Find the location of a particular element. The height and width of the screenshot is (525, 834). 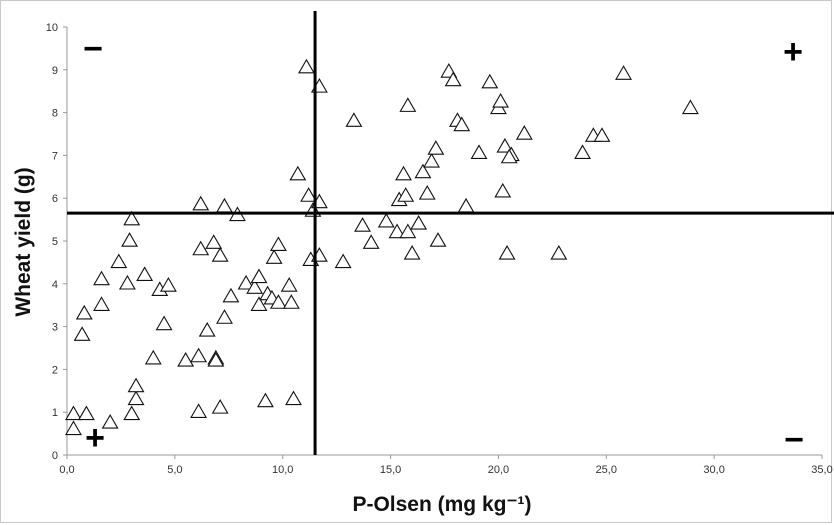

quadrant-sign-bottom-right: − is located at coordinates (794, 440).